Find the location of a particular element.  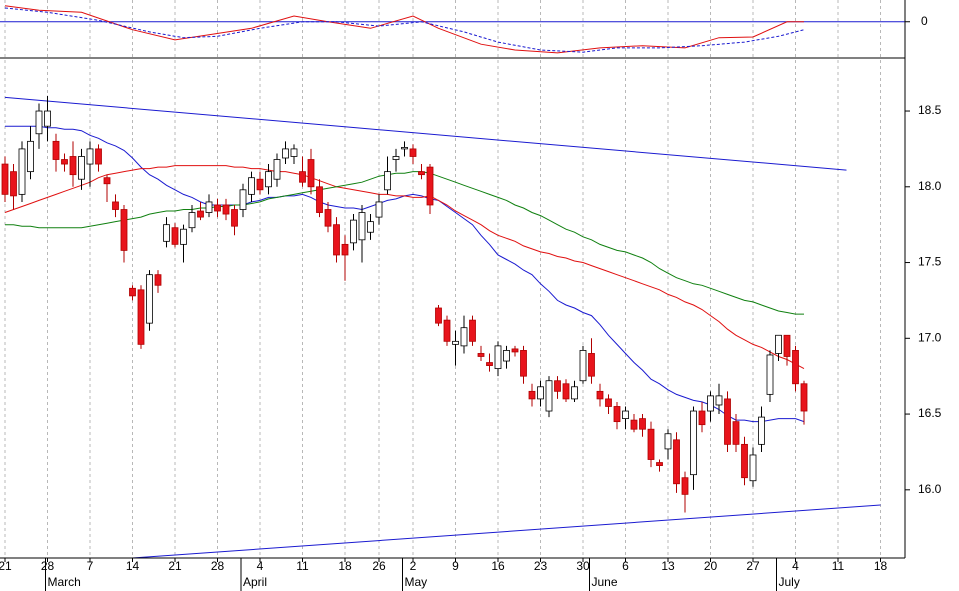

month-label: March is located at coordinates (64, 582).